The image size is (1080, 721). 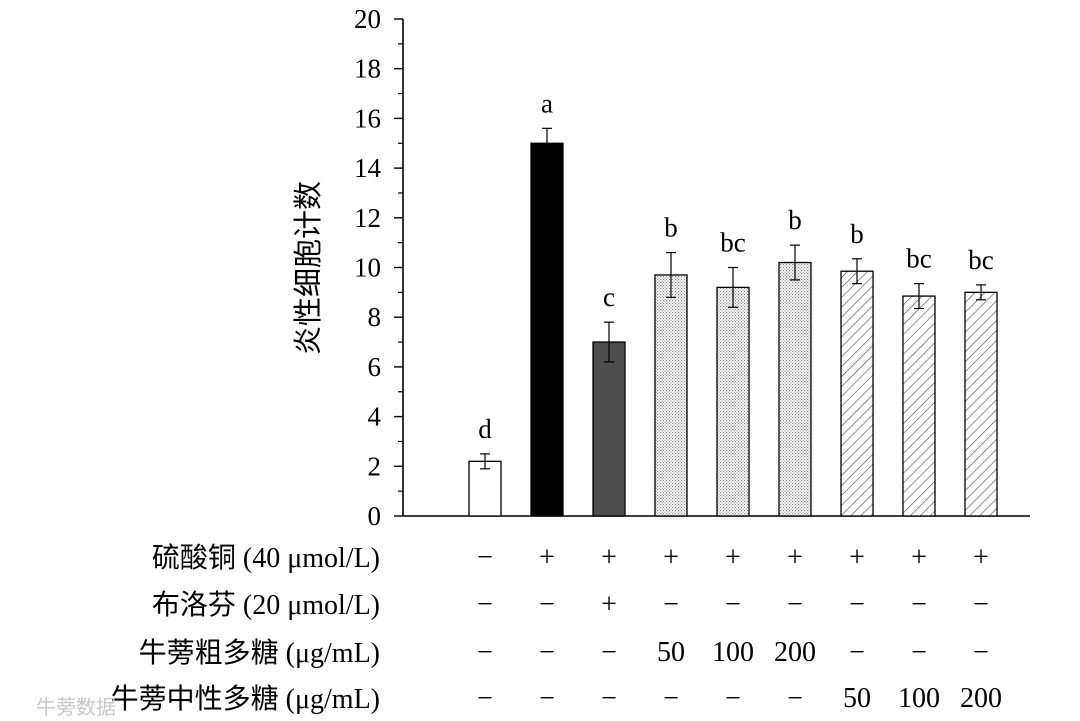 I want to click on y-tick-label: 12, so click(x=367, y=218).